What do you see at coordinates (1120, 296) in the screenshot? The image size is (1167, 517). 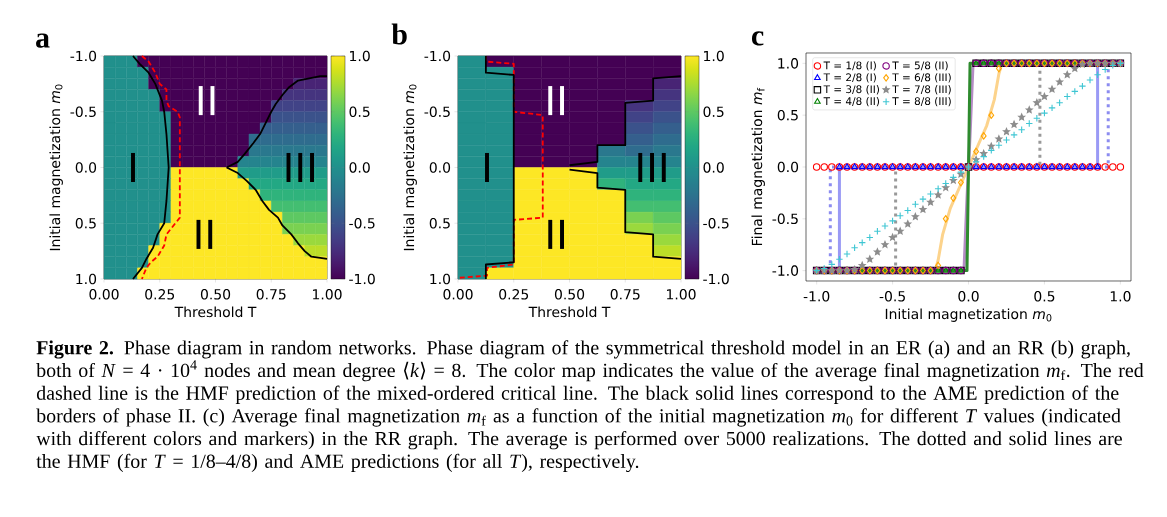 I see `x-tick-label: 1.0` at bounding box center [1120, 296].